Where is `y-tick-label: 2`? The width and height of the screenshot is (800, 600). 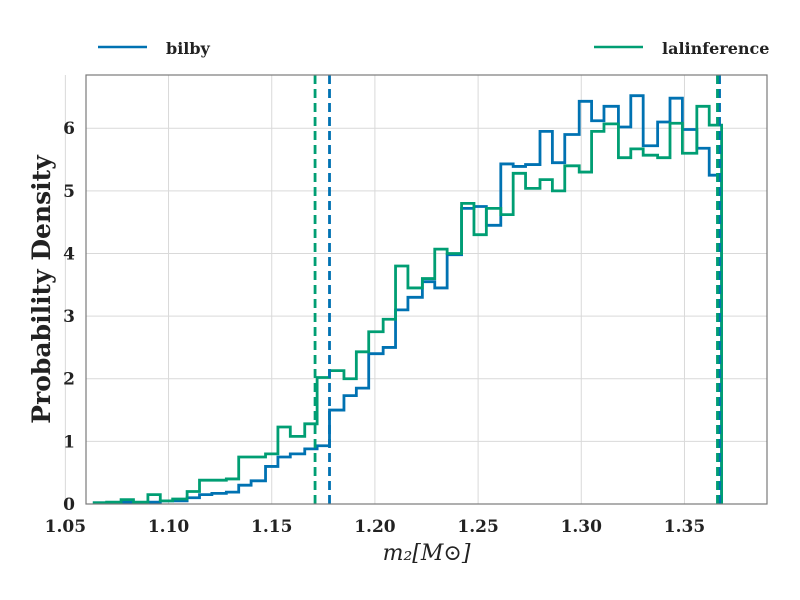
y-tick-label: 2 is located at coordinates (69, 380).